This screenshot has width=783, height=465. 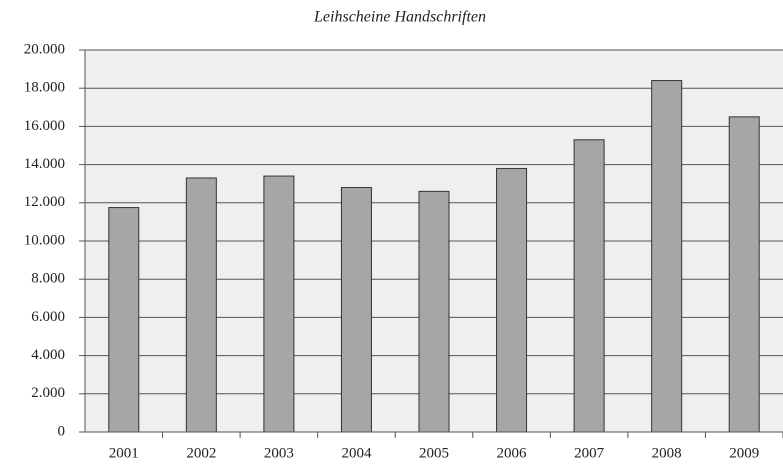 What do you see at coordinates (44, 164) in the screenshot?
I see `y-tick-label: 14.000` at bounding box center [44, 164].